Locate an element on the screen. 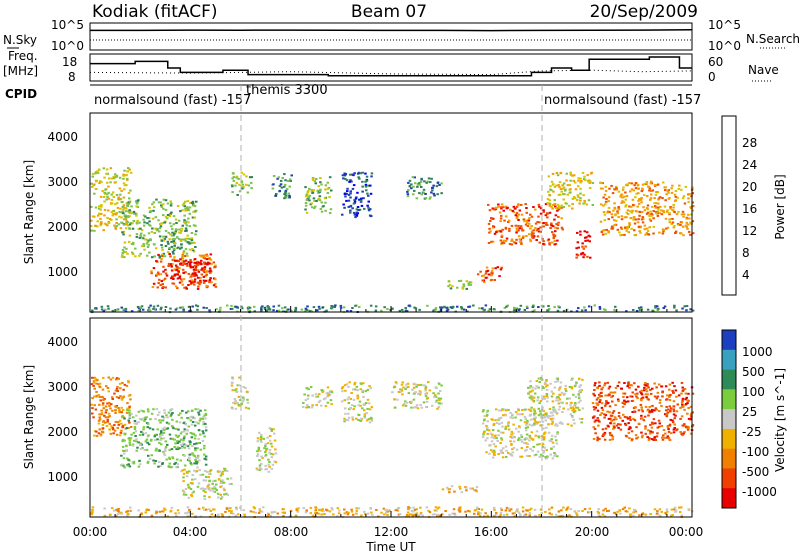  freq-label-line1: Freq. is located at coordinates (23, 56).